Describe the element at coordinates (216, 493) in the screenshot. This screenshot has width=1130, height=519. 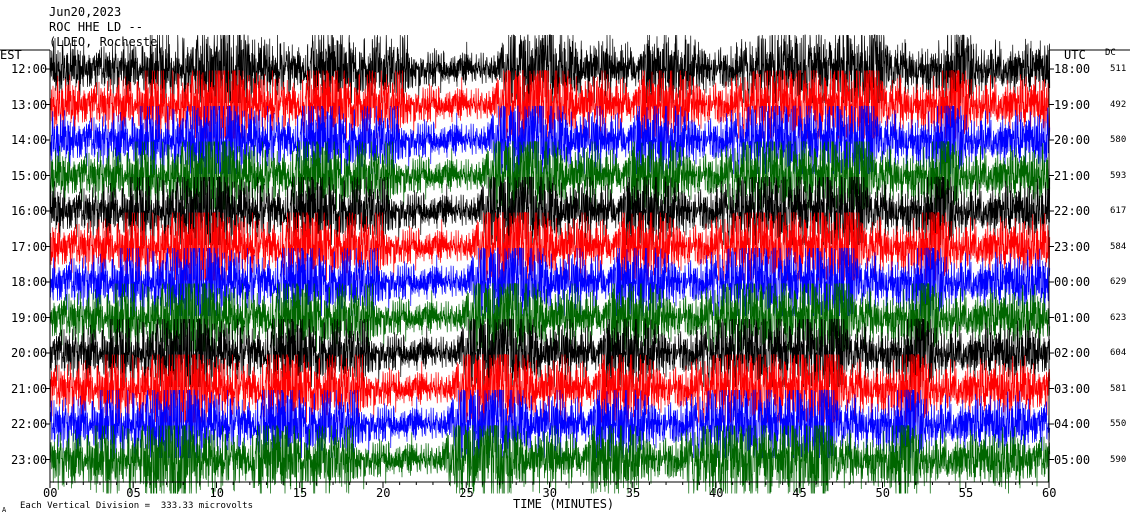
I see `x-tick-label: 10` at that location.